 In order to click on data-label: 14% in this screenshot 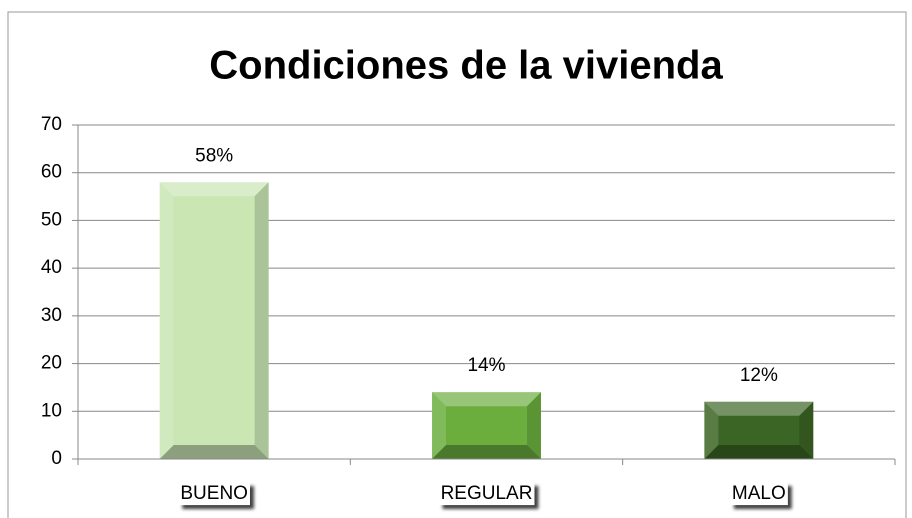, I will do `click(486, 365)`.